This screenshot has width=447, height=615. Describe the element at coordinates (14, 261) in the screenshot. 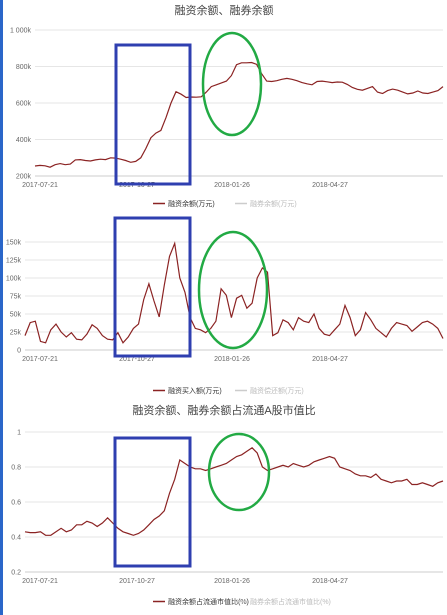

I see `y-tick-label: 125k` at that location.